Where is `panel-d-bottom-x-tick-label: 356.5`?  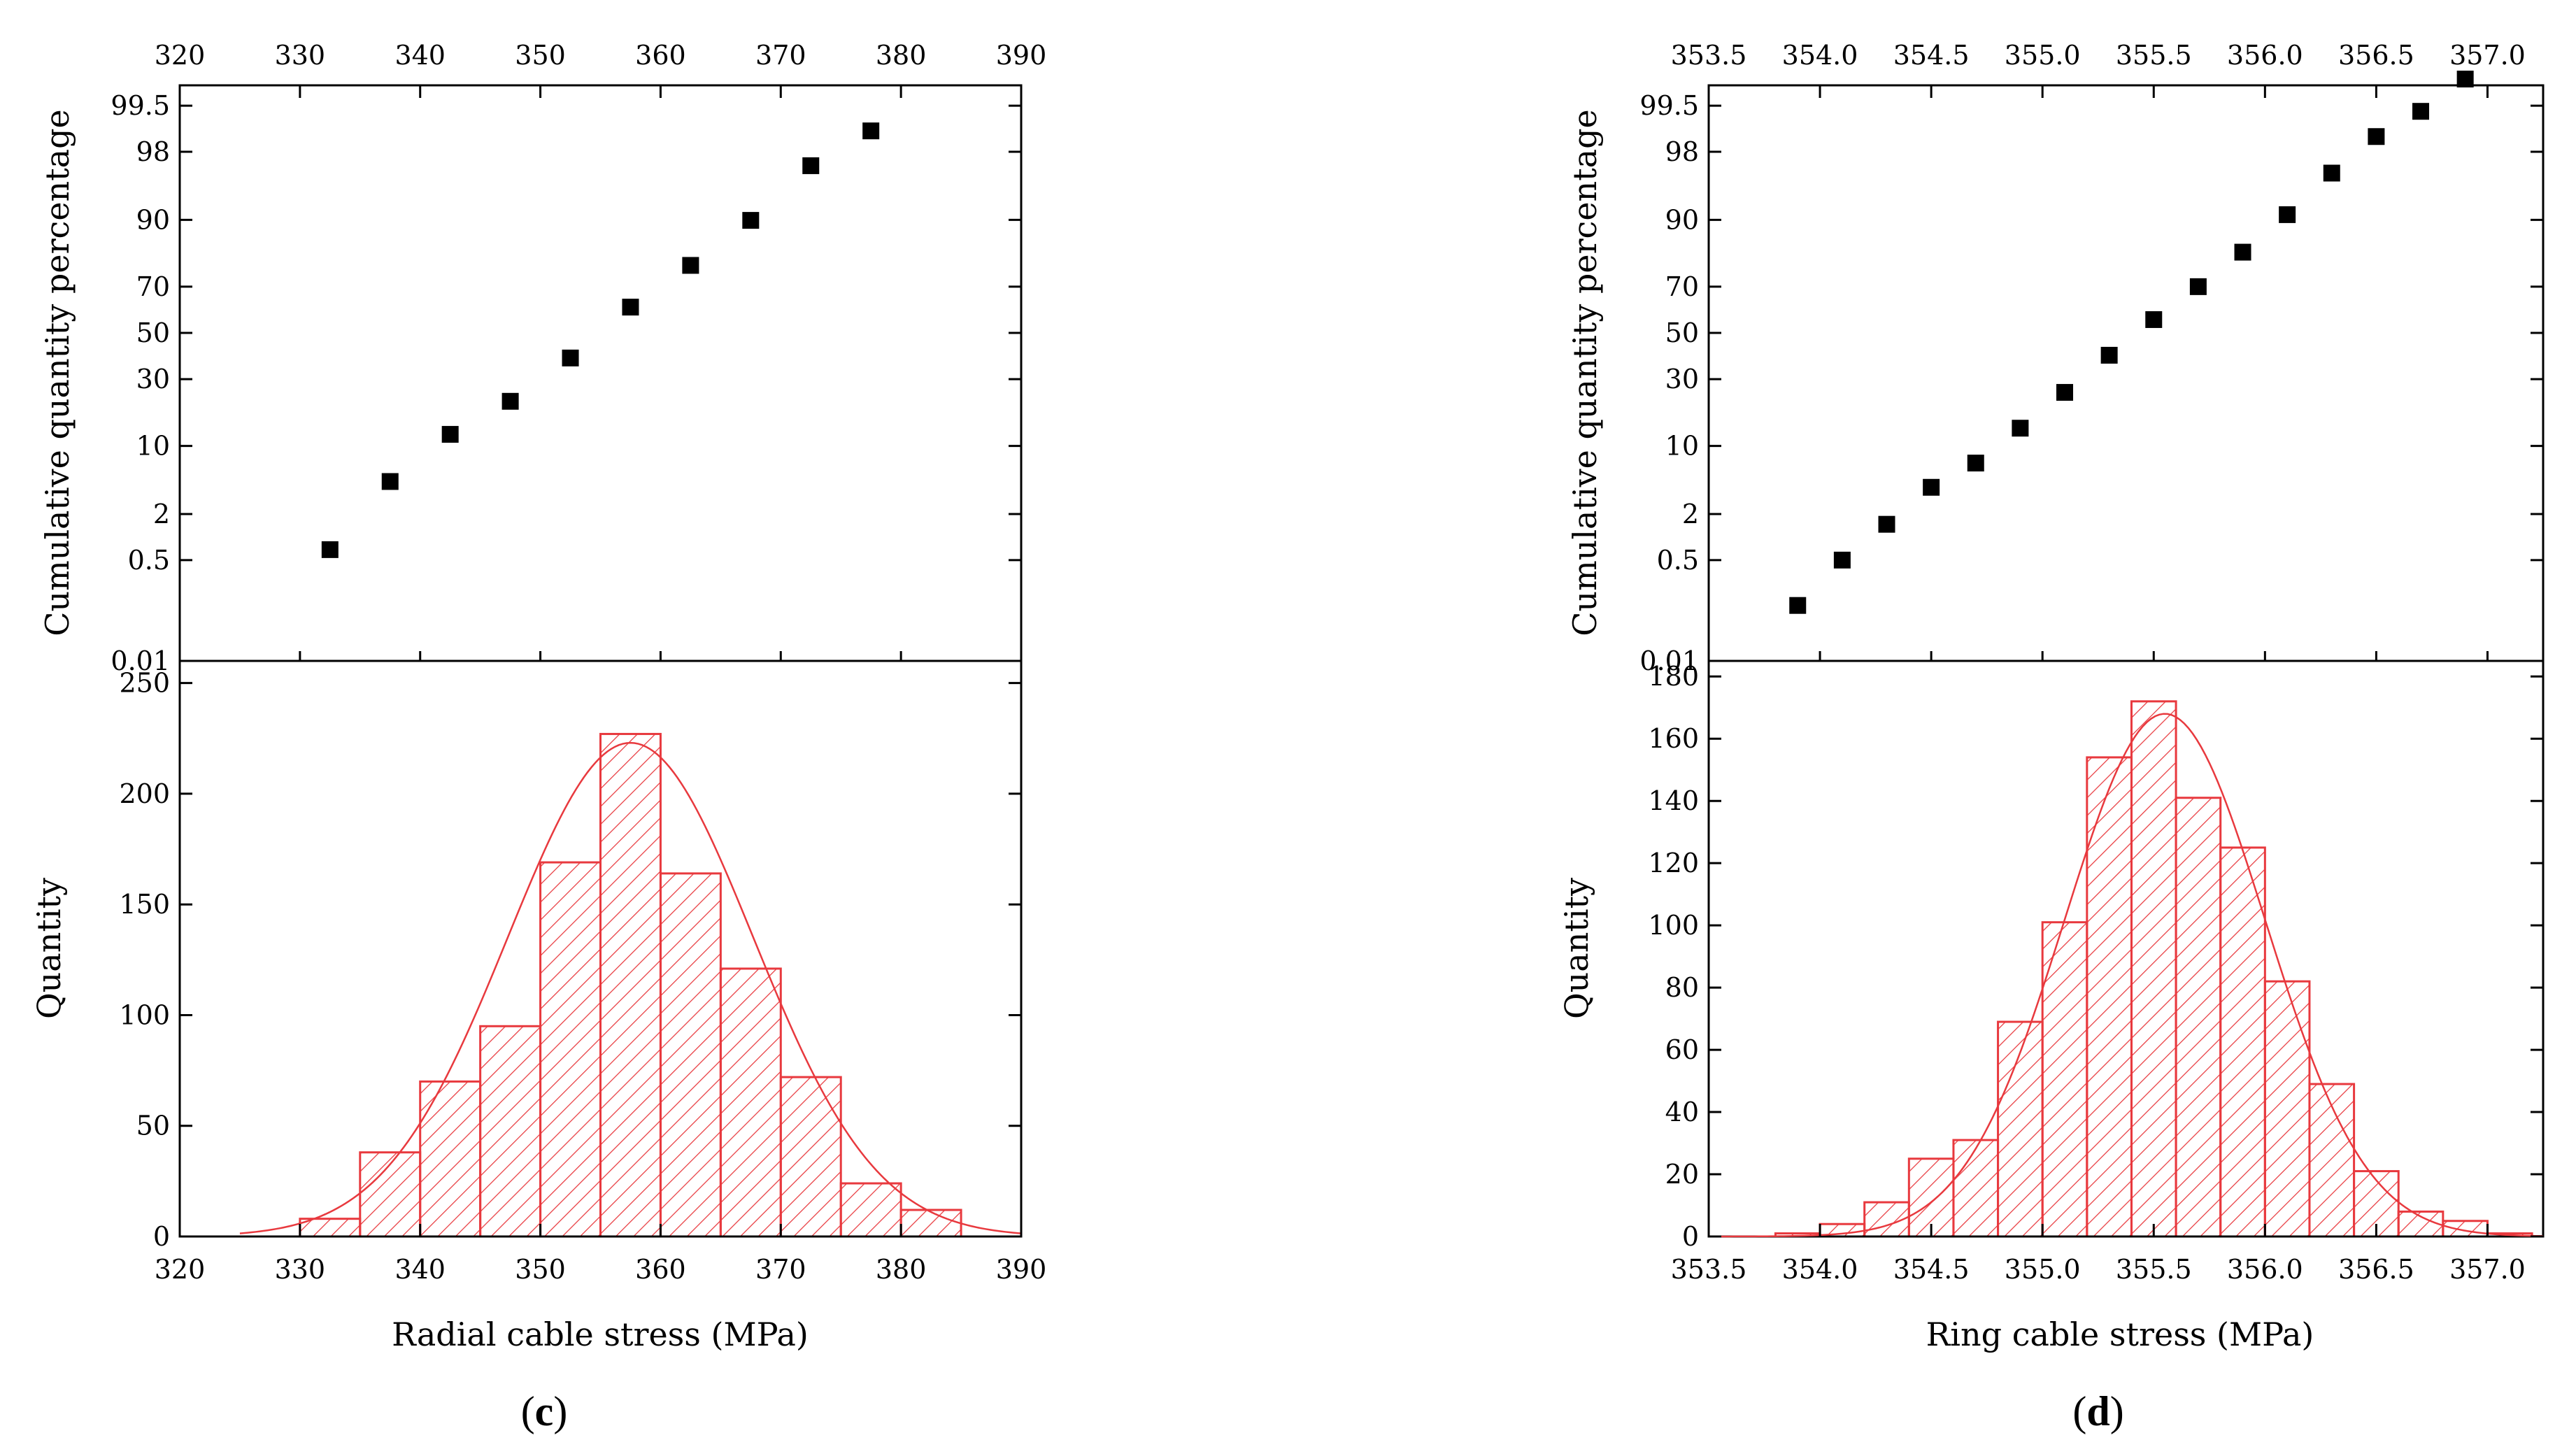 panel-d-bottom-x-tick-label: 356.5 is located at coordinates (2376, 1269).